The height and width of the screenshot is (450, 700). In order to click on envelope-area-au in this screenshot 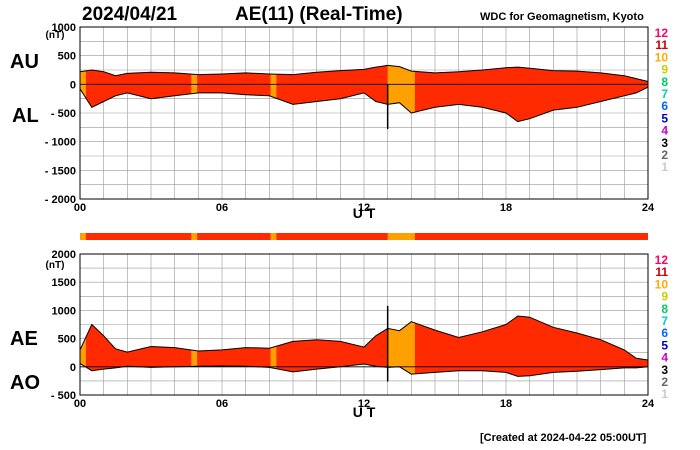, I will do `click(364, 93)`.